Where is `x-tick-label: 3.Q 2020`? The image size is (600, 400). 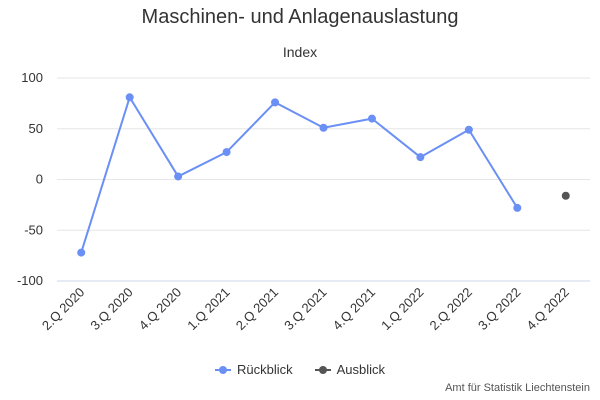 x-tick-label: 3.Q 2020 is located at coordinates (111, 309).